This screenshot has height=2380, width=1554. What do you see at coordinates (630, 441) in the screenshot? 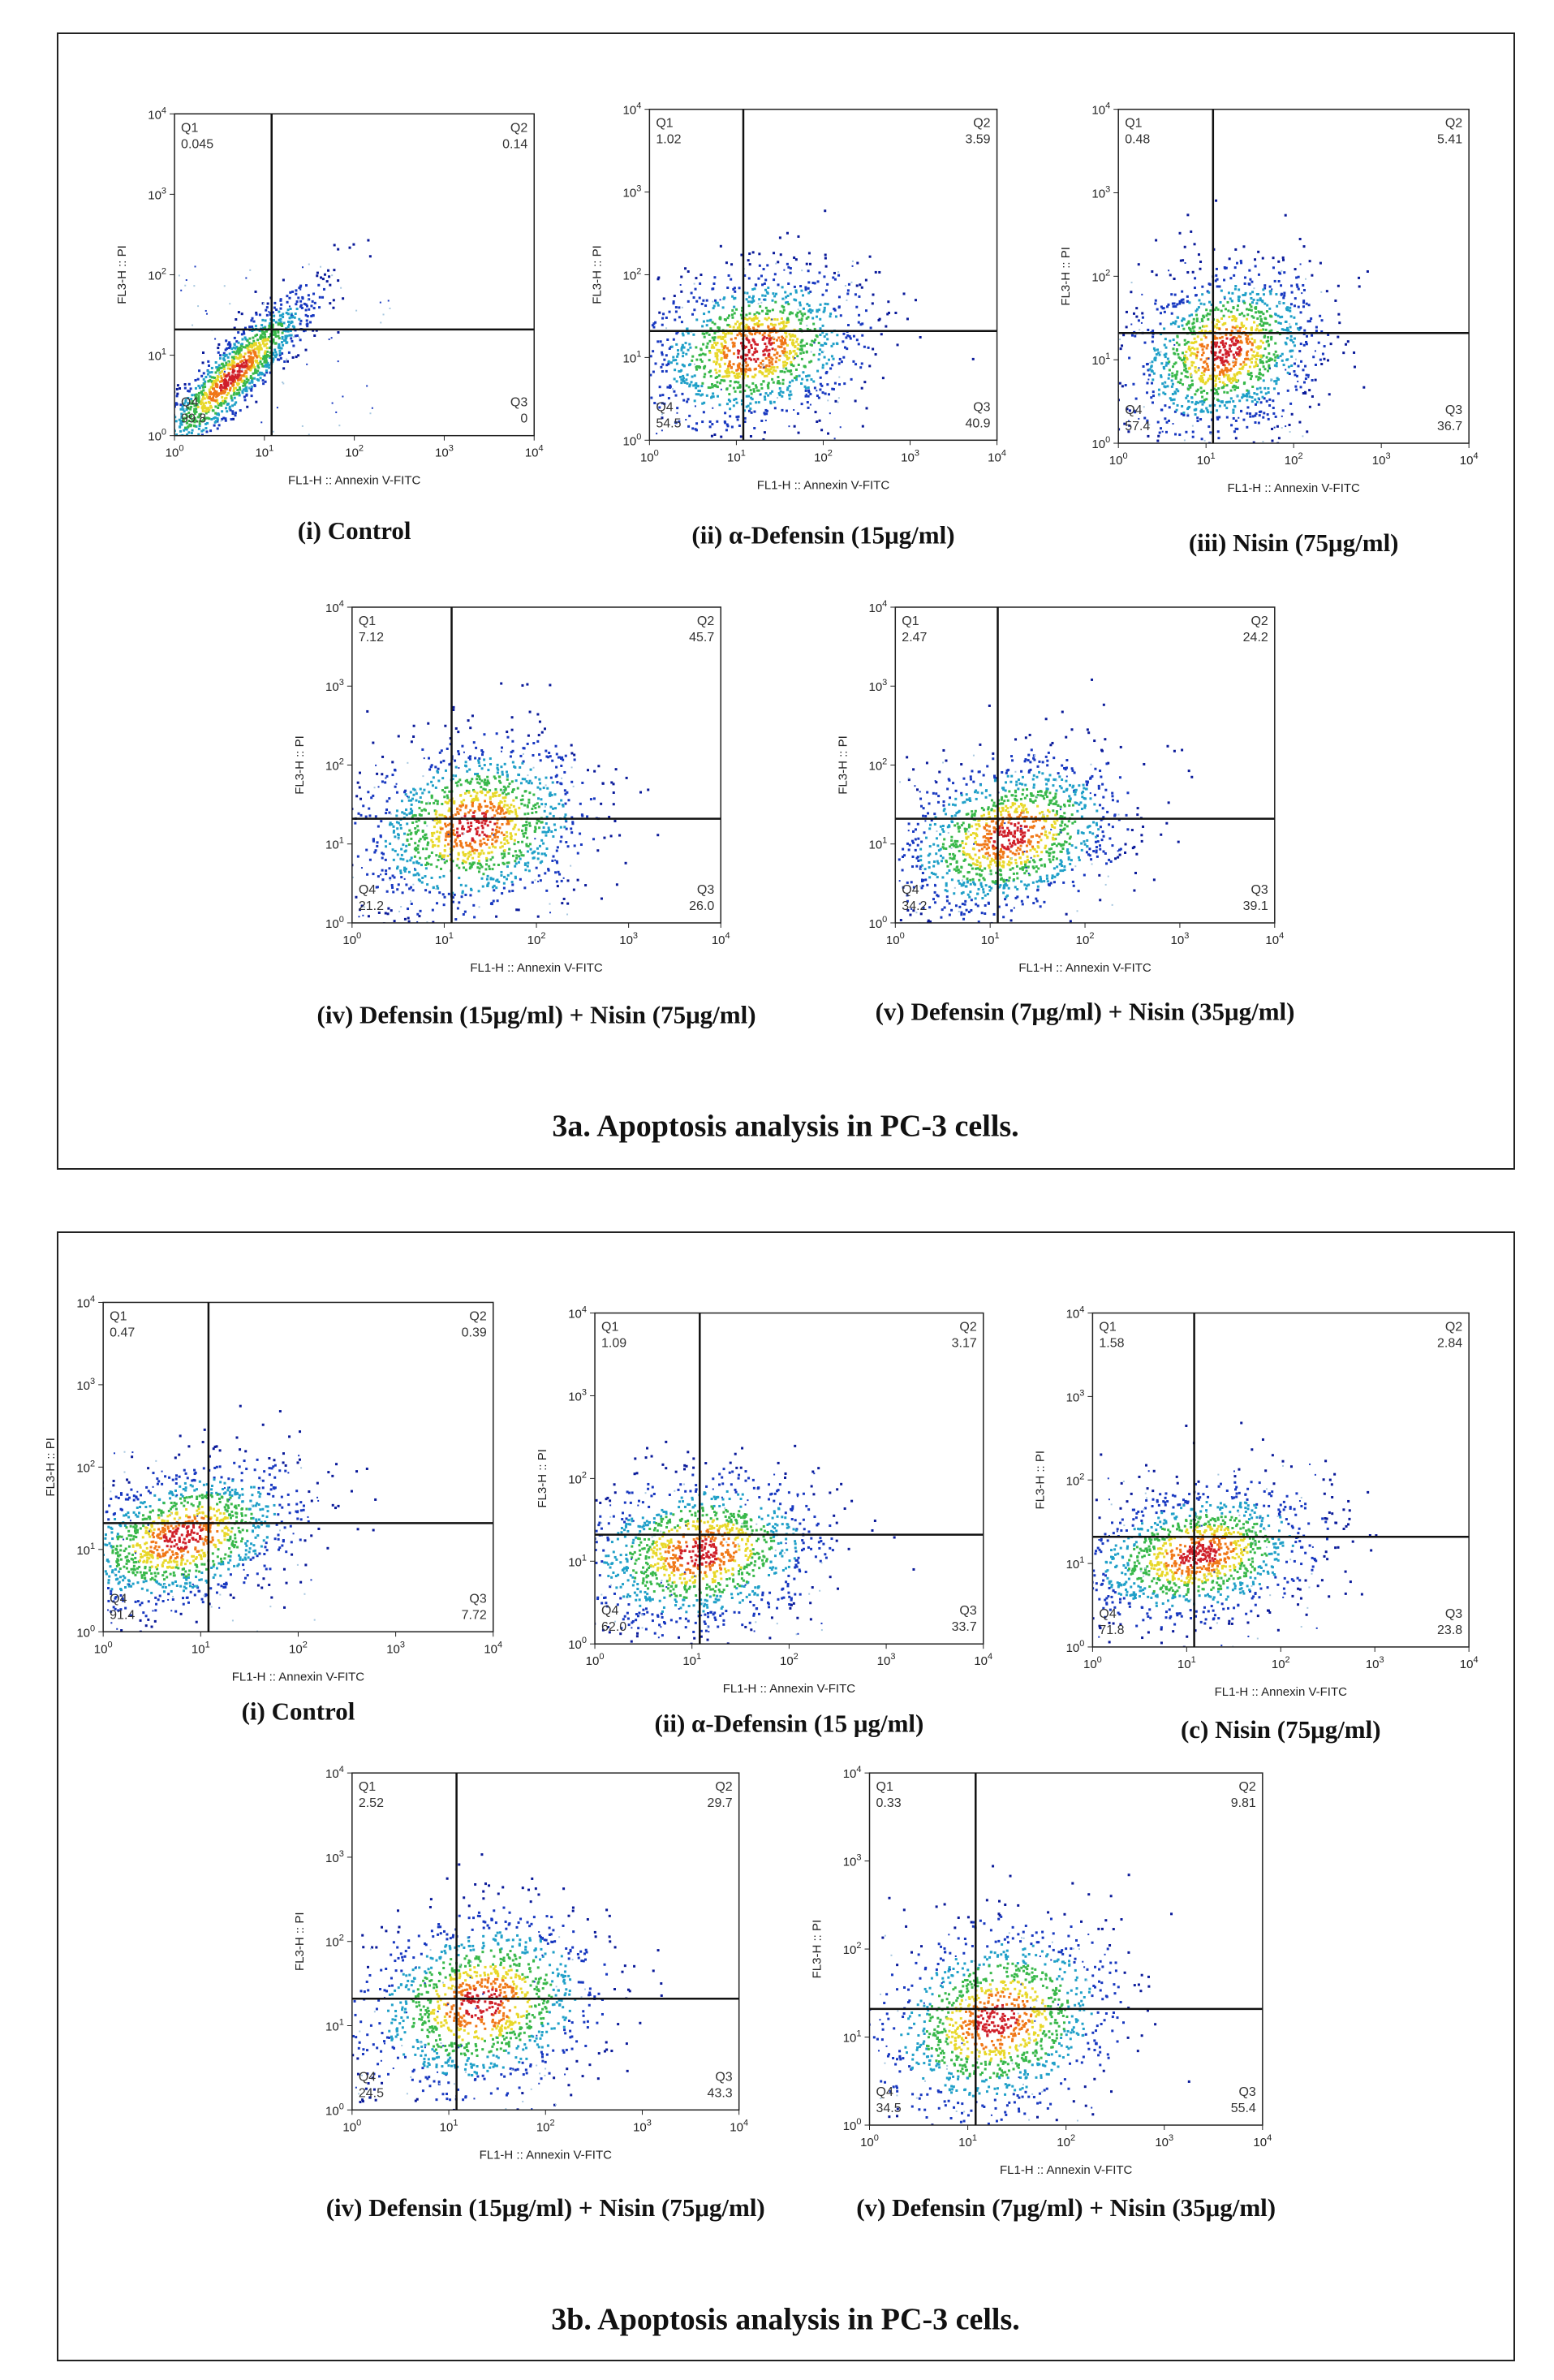
I see `tick-base: 10` at bounding box center [630, 441].